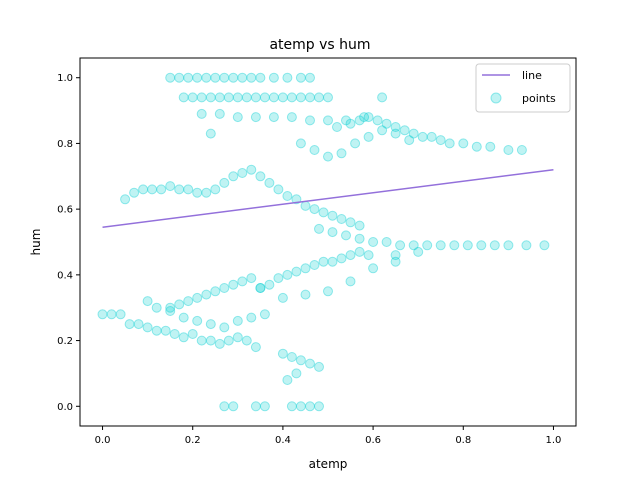  Describe the element at coordinates (103, 440) in the screenshot. I see `x-tick-label: 0.0` at that location.